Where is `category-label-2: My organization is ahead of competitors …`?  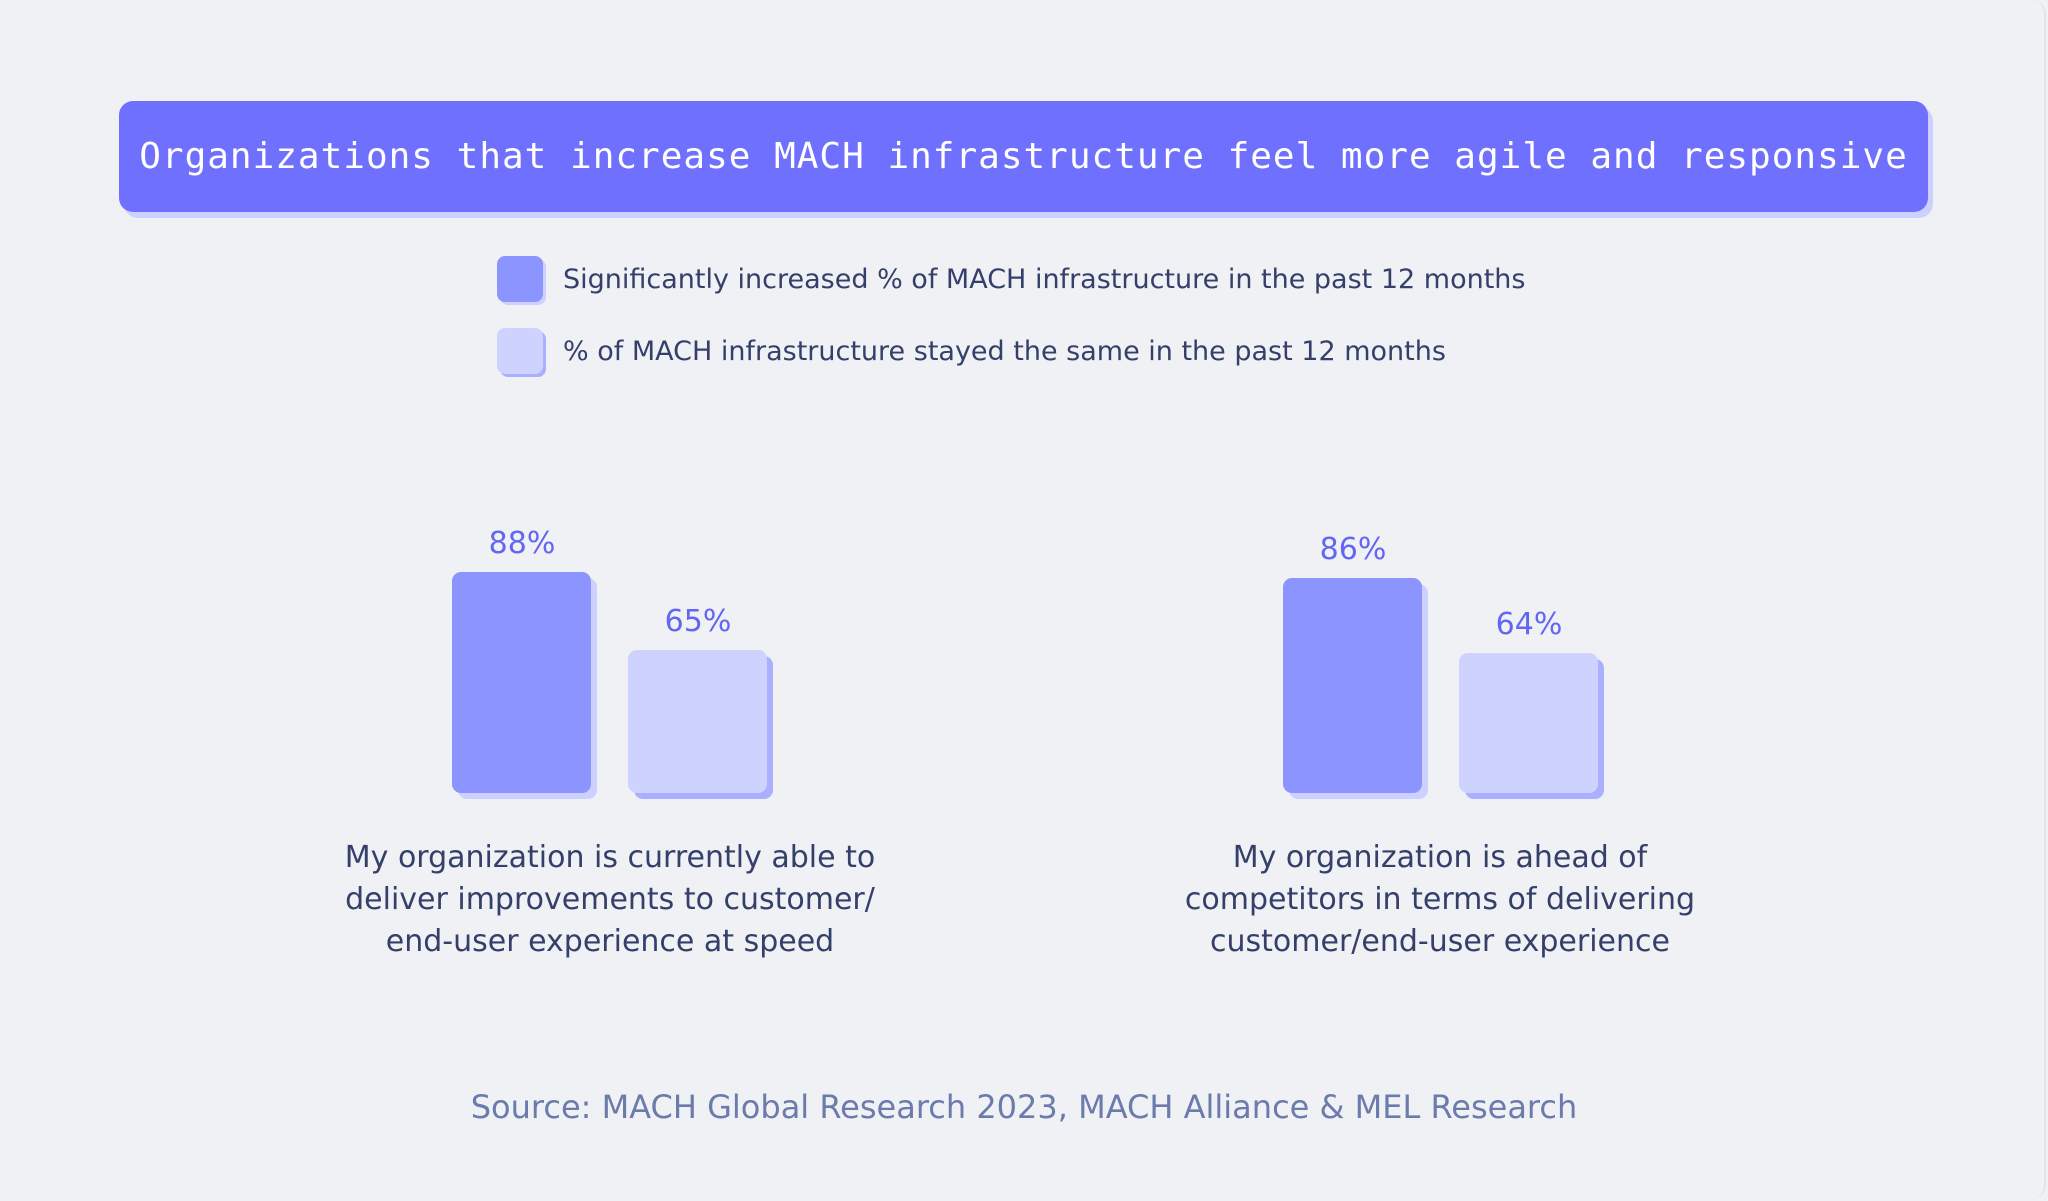
category-label-2: My organization is ahead of competitors … is located at coordinates (1440, 900).